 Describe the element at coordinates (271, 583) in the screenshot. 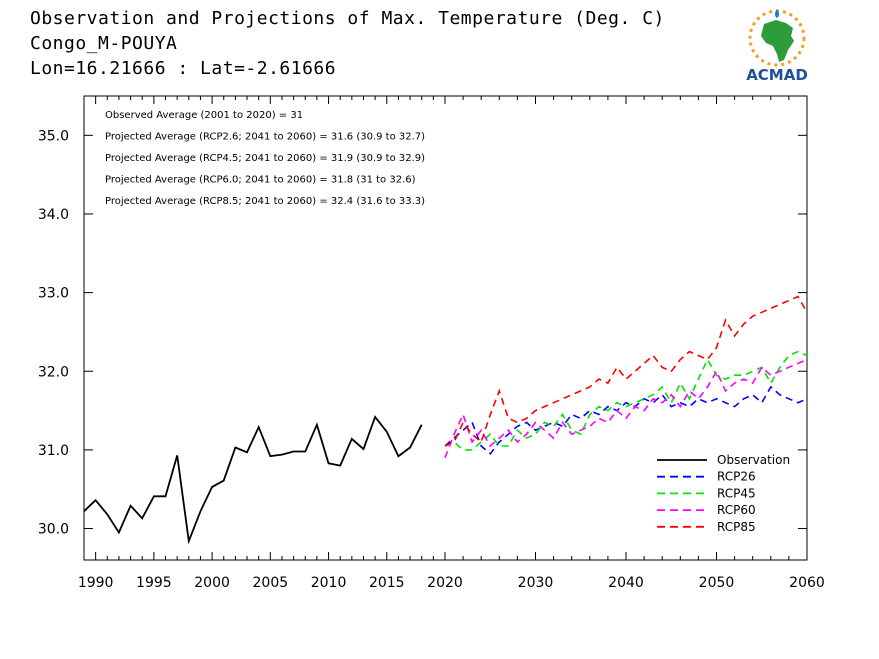

I see `x-tick-label: 2005` at that location.